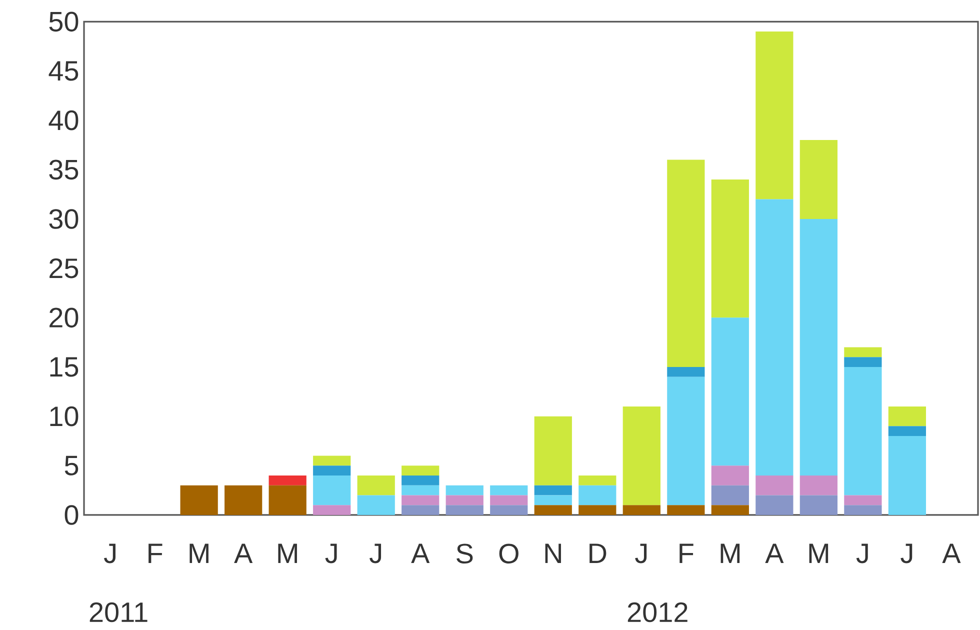  Describe the element at coordinates (508, 554) in the screenshot. I see `x-tick-label: O` at that location.